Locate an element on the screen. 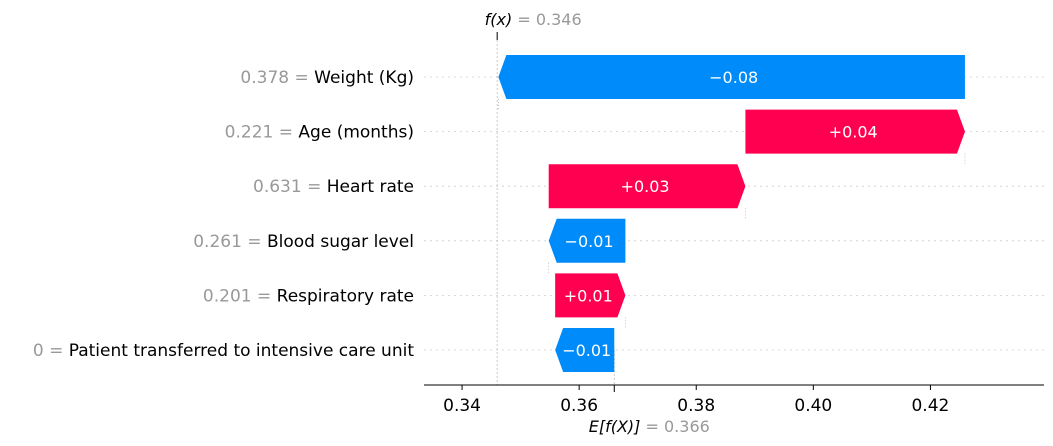 This screenshot has width=1053, height=446. base-annotation: E[f(X)] = 0.366 is located at coordinates (649, 426).